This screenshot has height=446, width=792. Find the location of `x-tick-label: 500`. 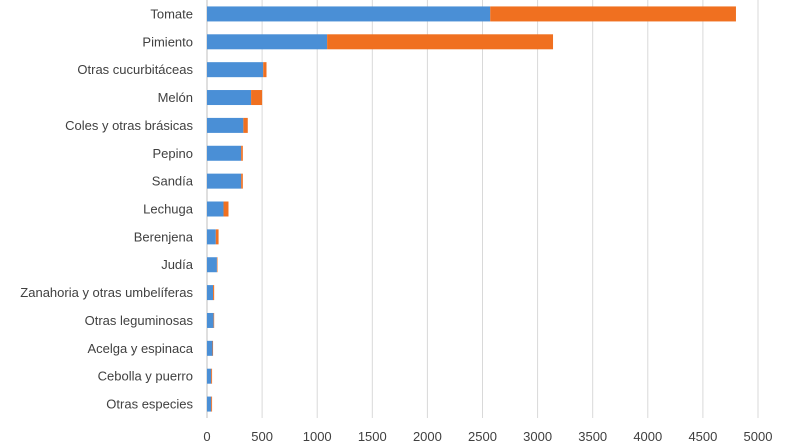

x-tick-label: 500 is located at coordinates (262, 436).